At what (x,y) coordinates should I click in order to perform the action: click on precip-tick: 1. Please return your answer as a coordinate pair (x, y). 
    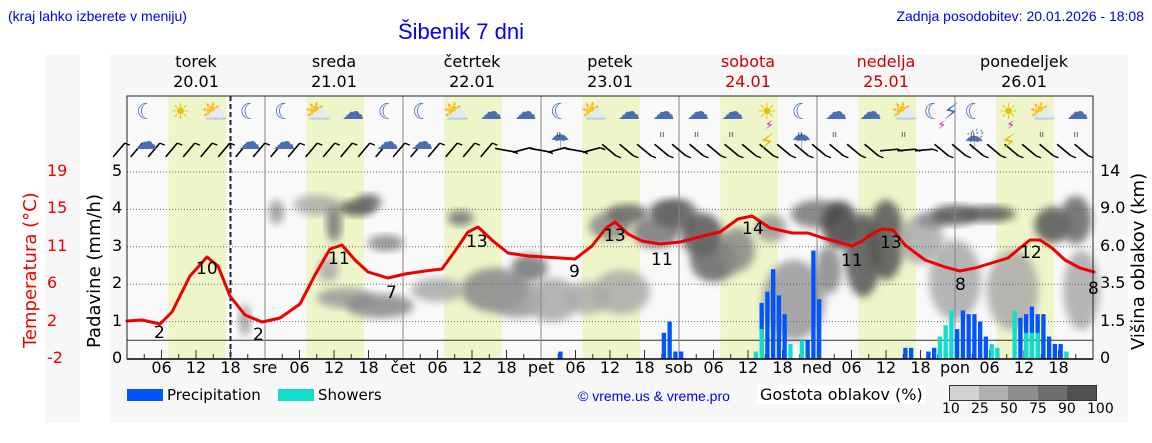
    Looking at the image, I should click on (117, 320).